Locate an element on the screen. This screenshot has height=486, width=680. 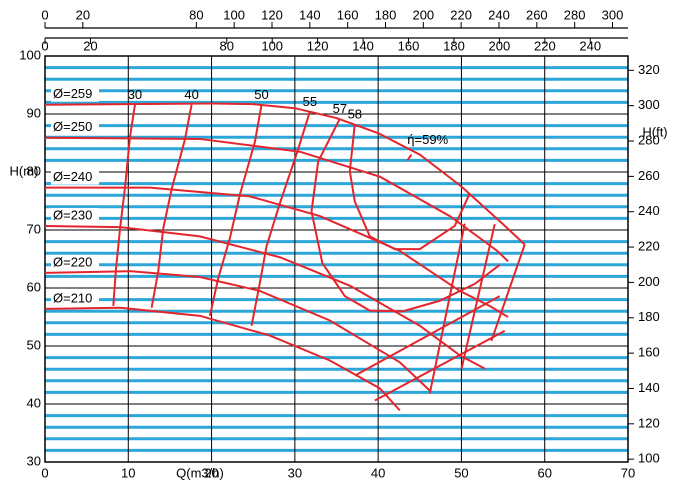
x-axis-label: Q(m3/h) is located at coordinates (200, 472).